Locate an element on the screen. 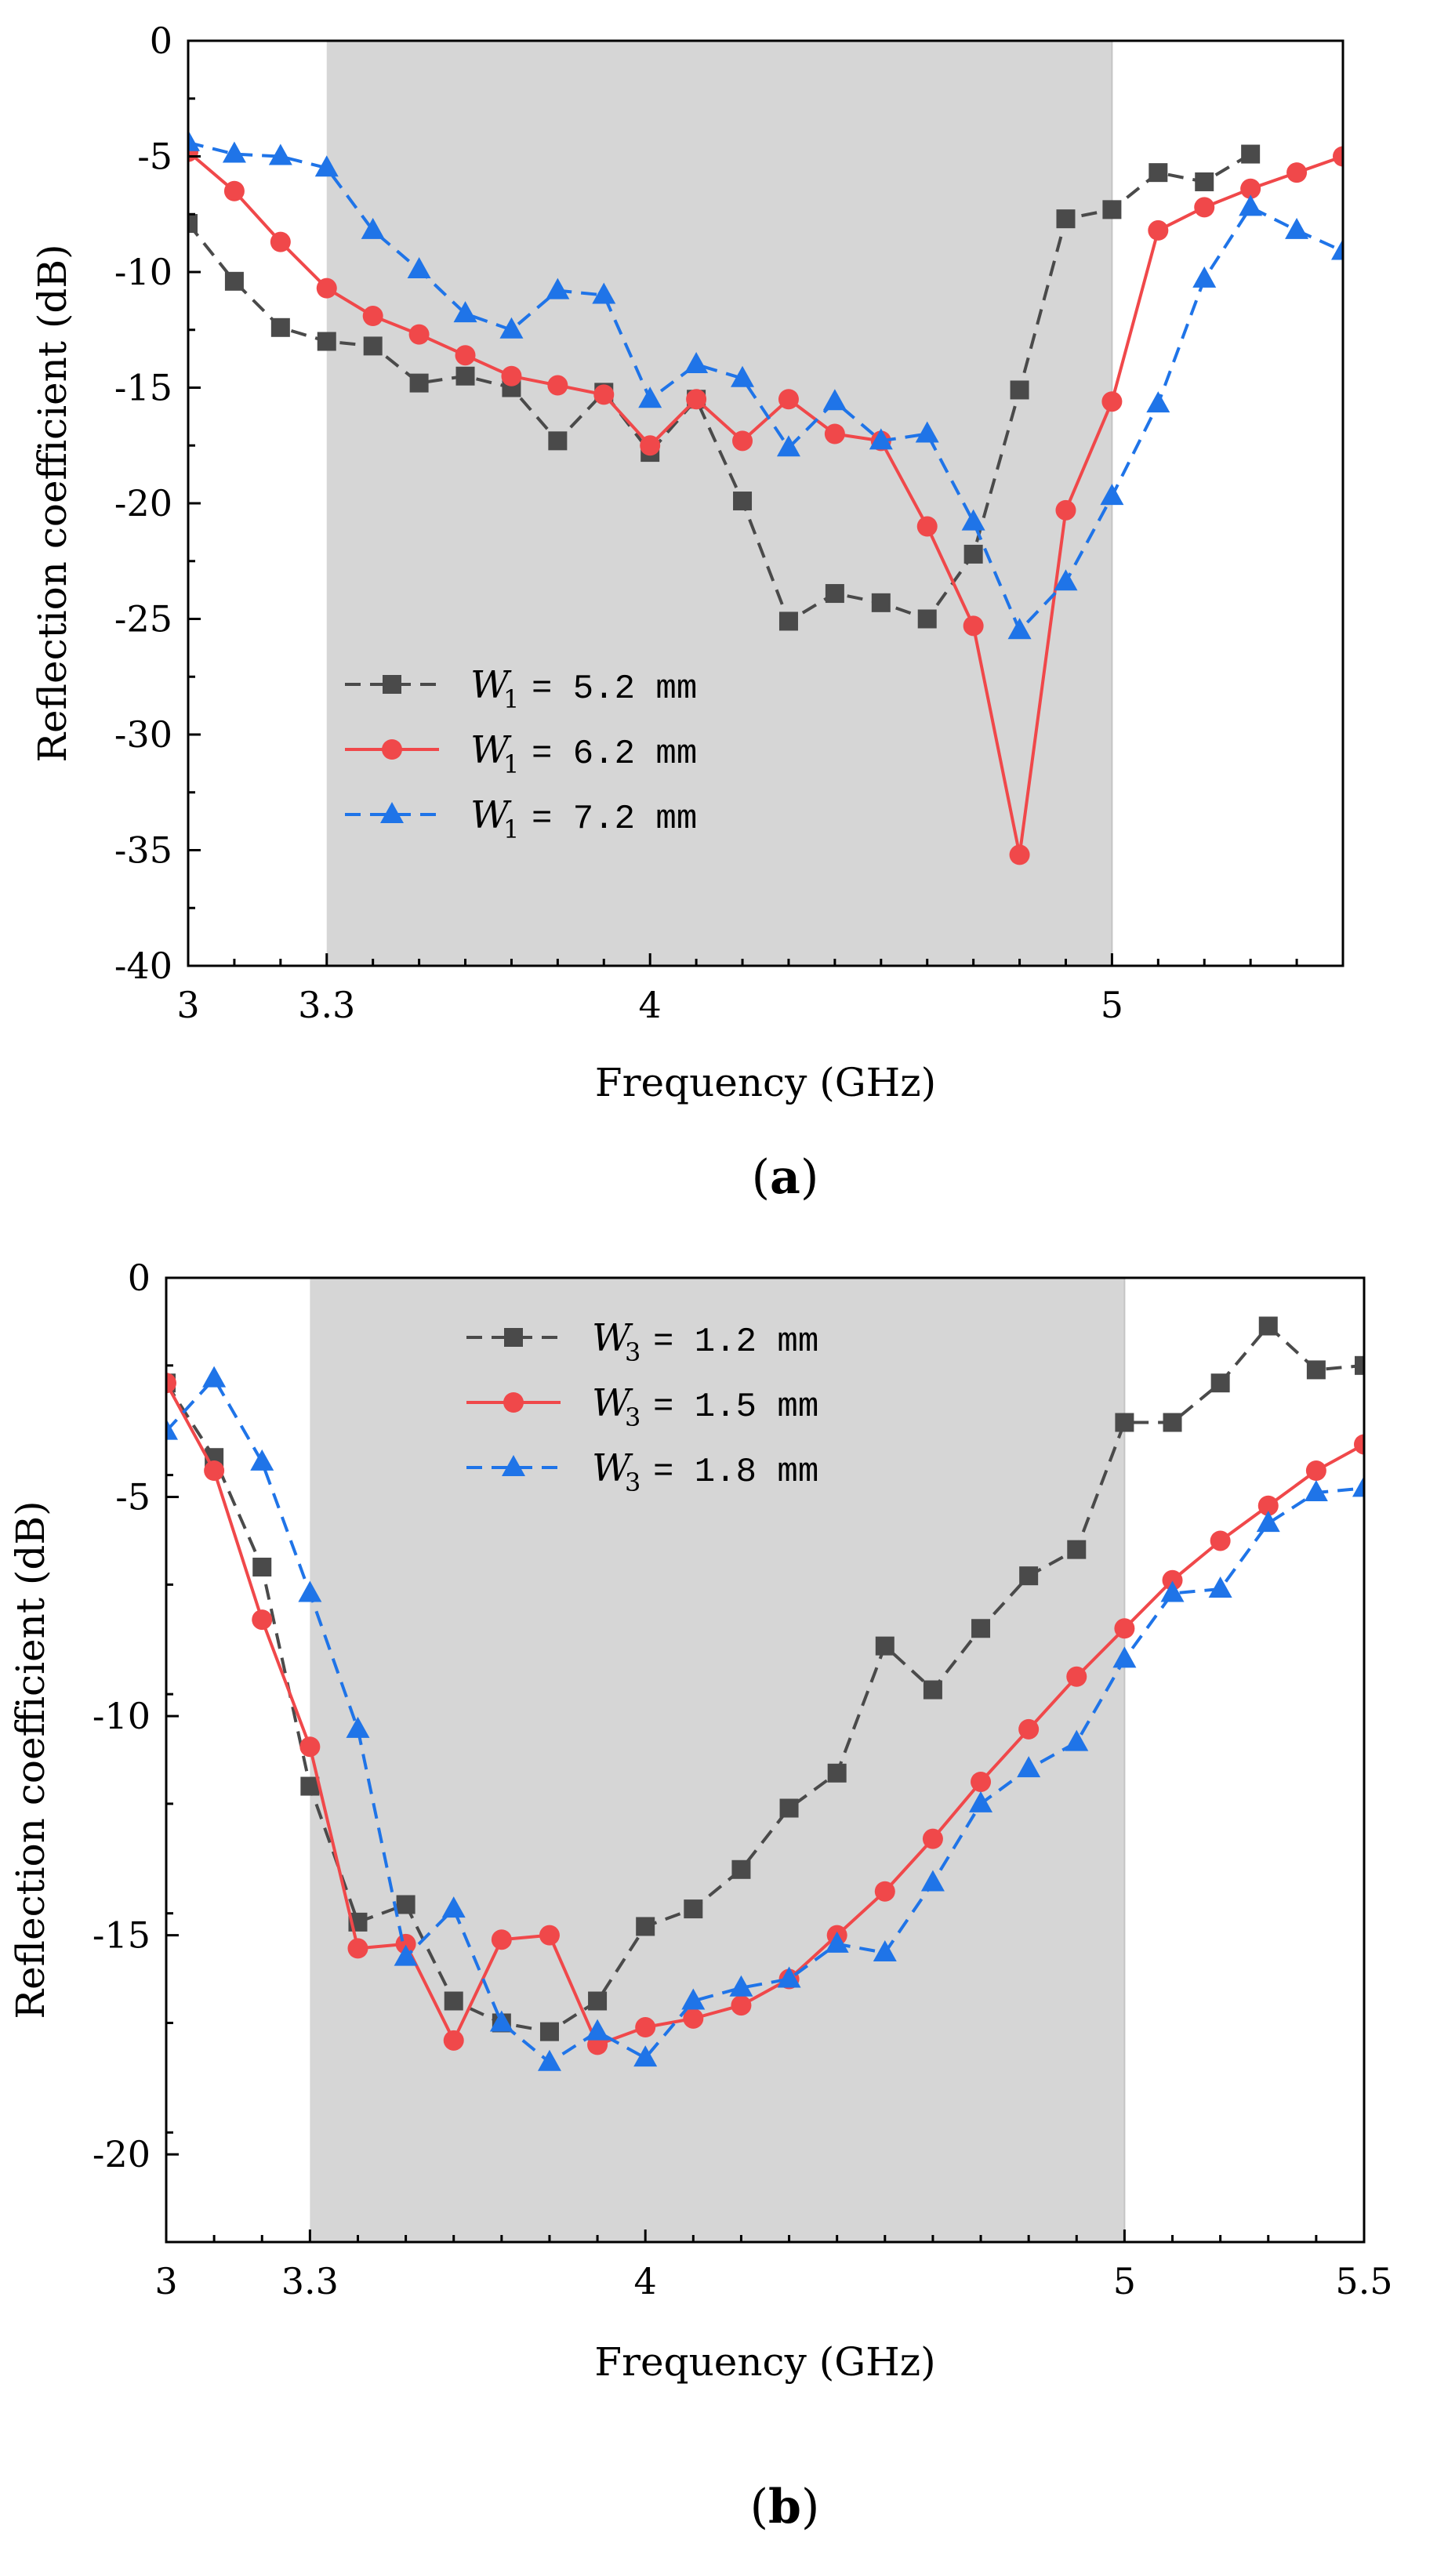 The height and width of the screenshot is (2576, 1437). y-tick-label: -25 is located at coordinates (143, 619).